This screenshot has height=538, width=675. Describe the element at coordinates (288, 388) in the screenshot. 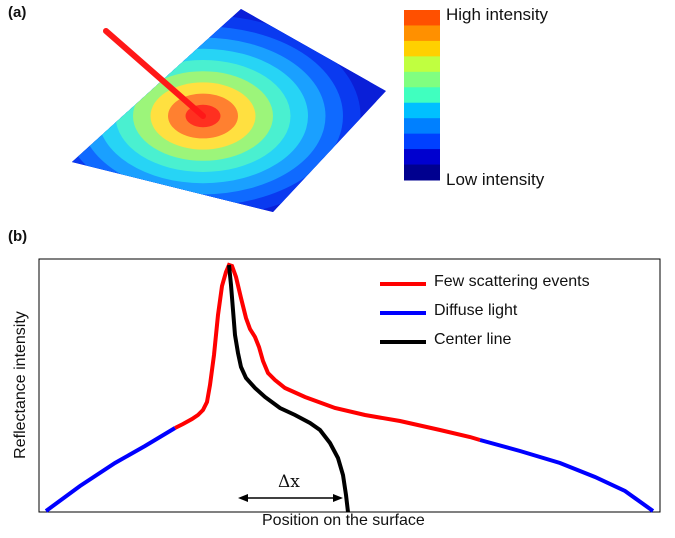

I see `center-line-curve` at that location.